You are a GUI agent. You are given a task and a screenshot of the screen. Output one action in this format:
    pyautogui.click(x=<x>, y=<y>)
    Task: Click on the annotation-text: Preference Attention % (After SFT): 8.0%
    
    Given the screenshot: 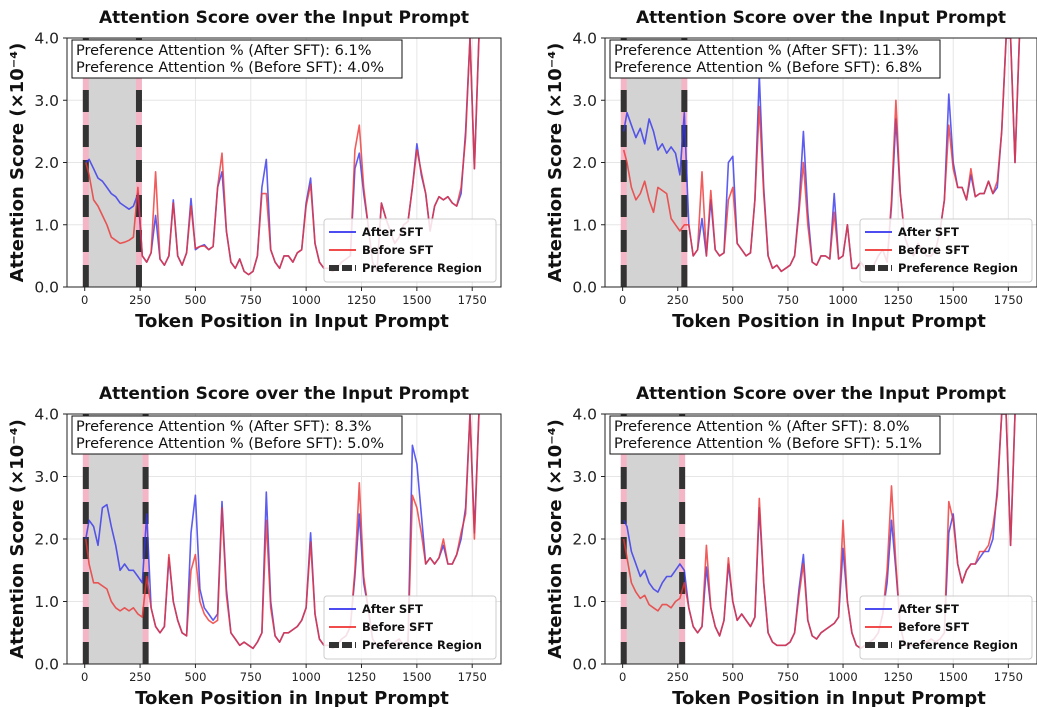 What is the action you would take?
    pyautogui.click(x=761, y=427)
    